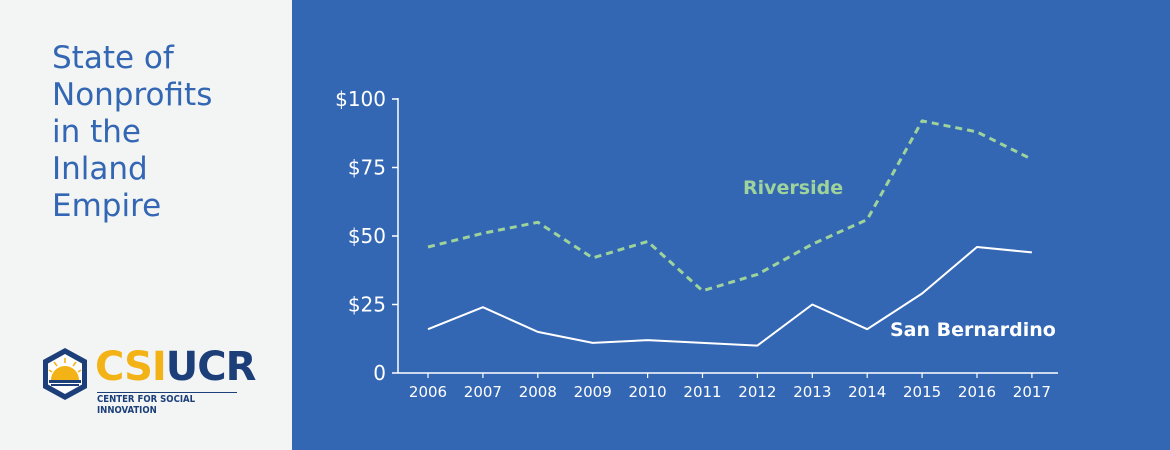 The image size is (1170, 450). I want to click on x-tick-label: 2013, so click(812, 392).